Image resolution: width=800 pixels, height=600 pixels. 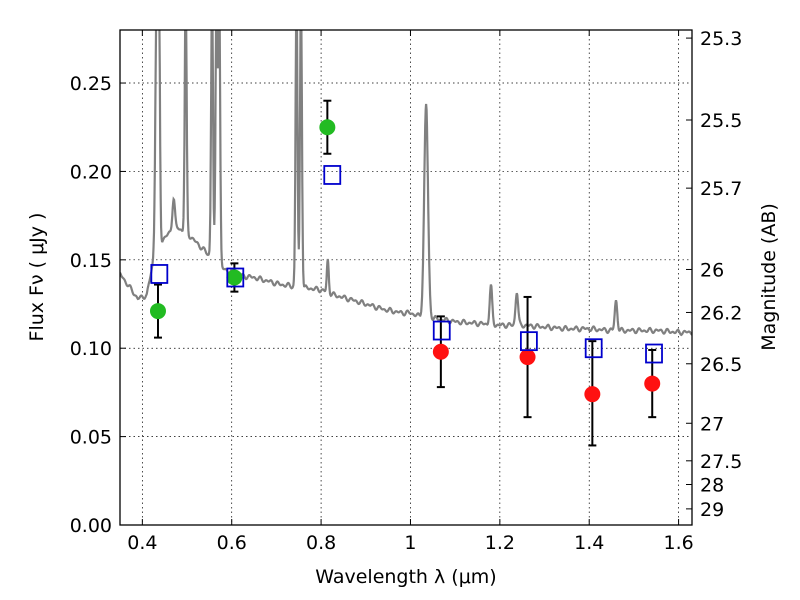 I want to click on mag-tick-label: 27, so click(x=712, y=424).